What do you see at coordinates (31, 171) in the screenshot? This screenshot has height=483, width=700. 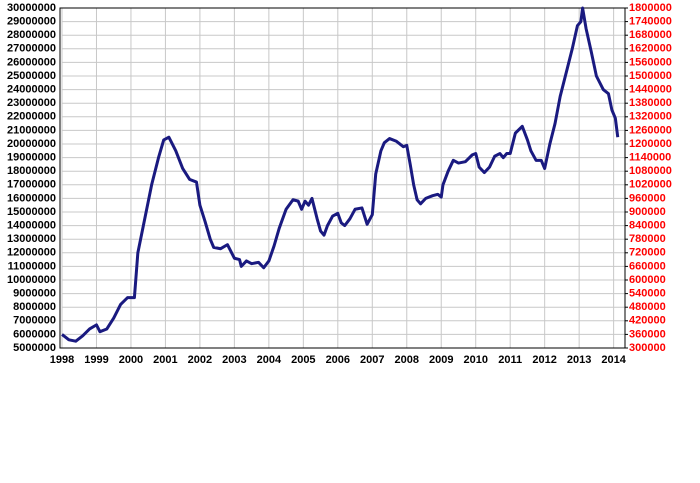 I see `y-tick-label: 18000000` at bounding box center [31, 171].